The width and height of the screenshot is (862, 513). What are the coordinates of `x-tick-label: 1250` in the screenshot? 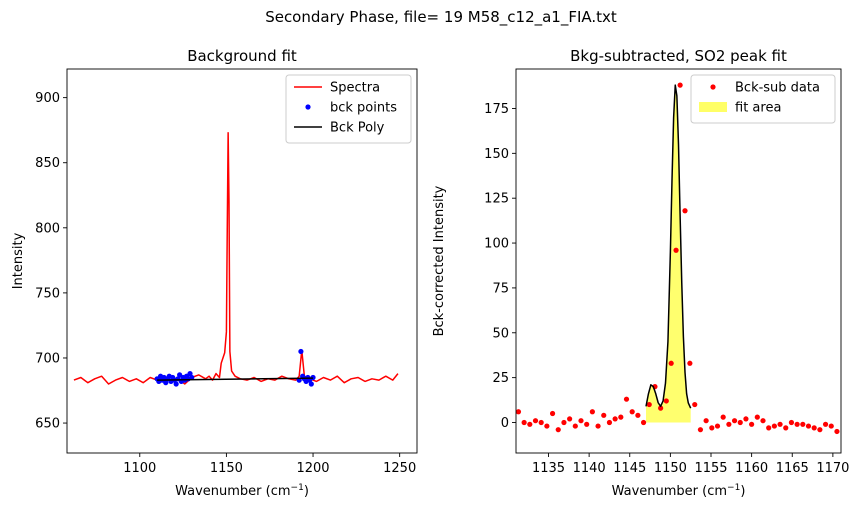 It's located at (399, 468).